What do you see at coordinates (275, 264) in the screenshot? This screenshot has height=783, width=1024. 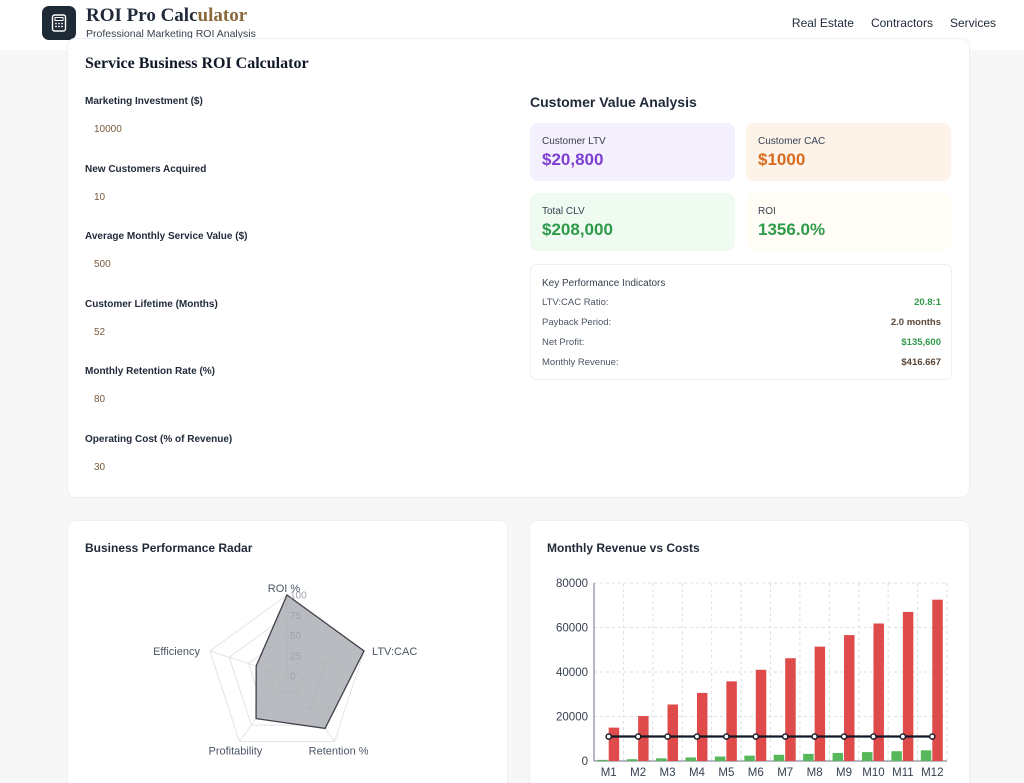 I see `service-value-input` at bounding box center [275, 264].